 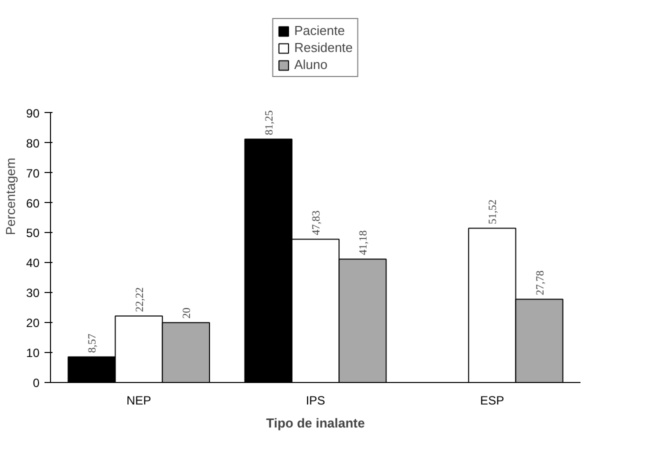 What do you see at coordinates (493, 211) in the screenshot?
I see `data-label: 51,52` at bounding box center [493, 211].